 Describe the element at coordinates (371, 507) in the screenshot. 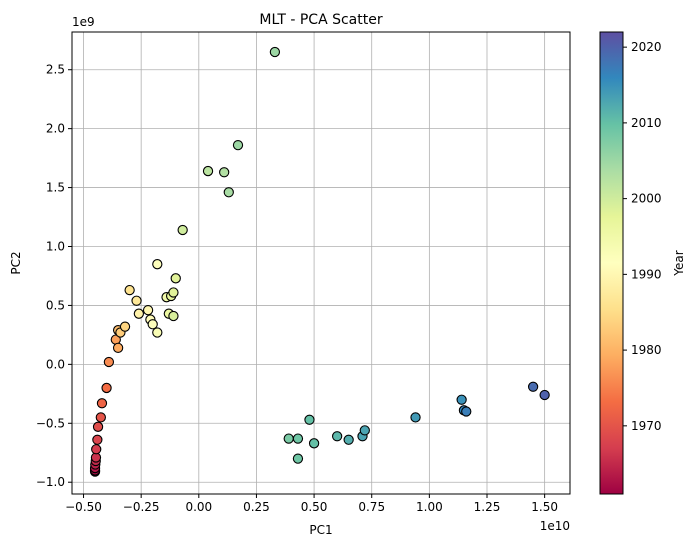

I see `x-tick-label: 0.75` at that location.